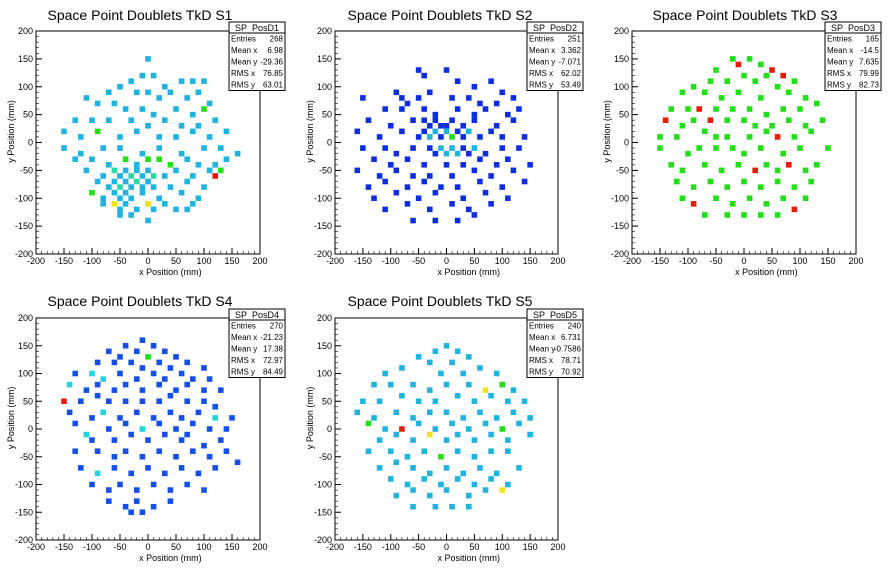 This screenshot has width=896, height=574. What do you see at coordinates (541, 73) in the screenshot?
I see `stats-key: RMS x` at bounding box center [541, 73].